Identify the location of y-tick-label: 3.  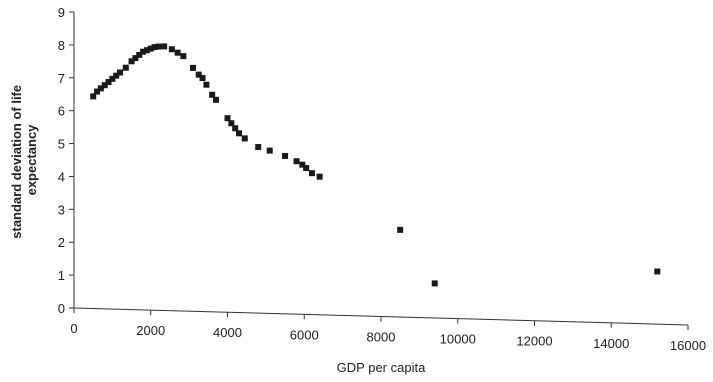
(61, 209).